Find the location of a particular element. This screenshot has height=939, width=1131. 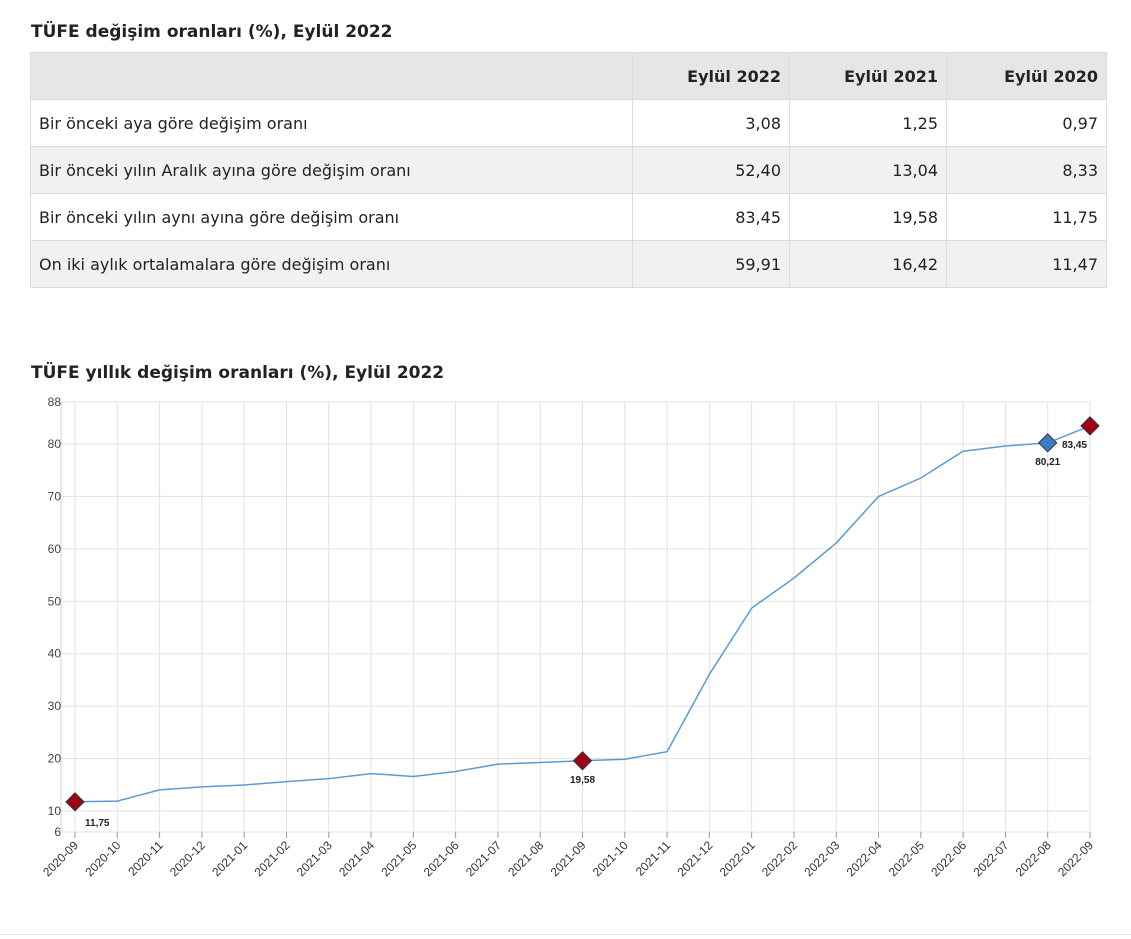

x-tick-label: 2020-10 is located at coordinates (102, 858).